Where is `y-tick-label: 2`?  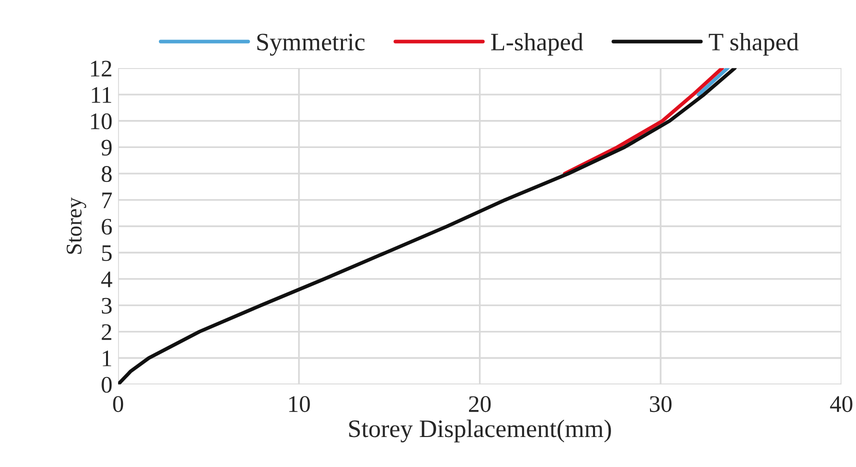 y-tick-label: 2 is located at coordinates (107, 332).